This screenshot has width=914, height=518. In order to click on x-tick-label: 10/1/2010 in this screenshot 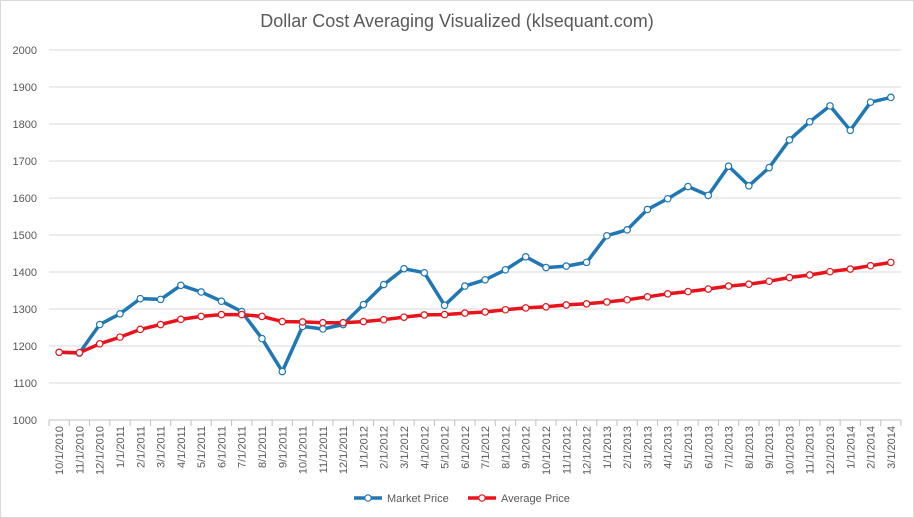, I will do `click(60, 450)`.